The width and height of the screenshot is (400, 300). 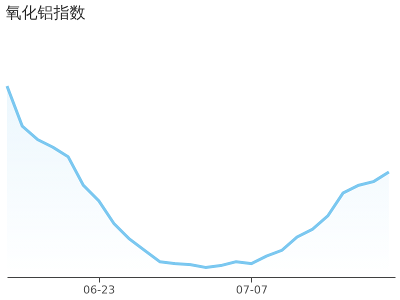 What do you see at coordinates (99, 290) in the screenshot?
I see `x-tick-label: 06-23` at bounding box center [99, 290].